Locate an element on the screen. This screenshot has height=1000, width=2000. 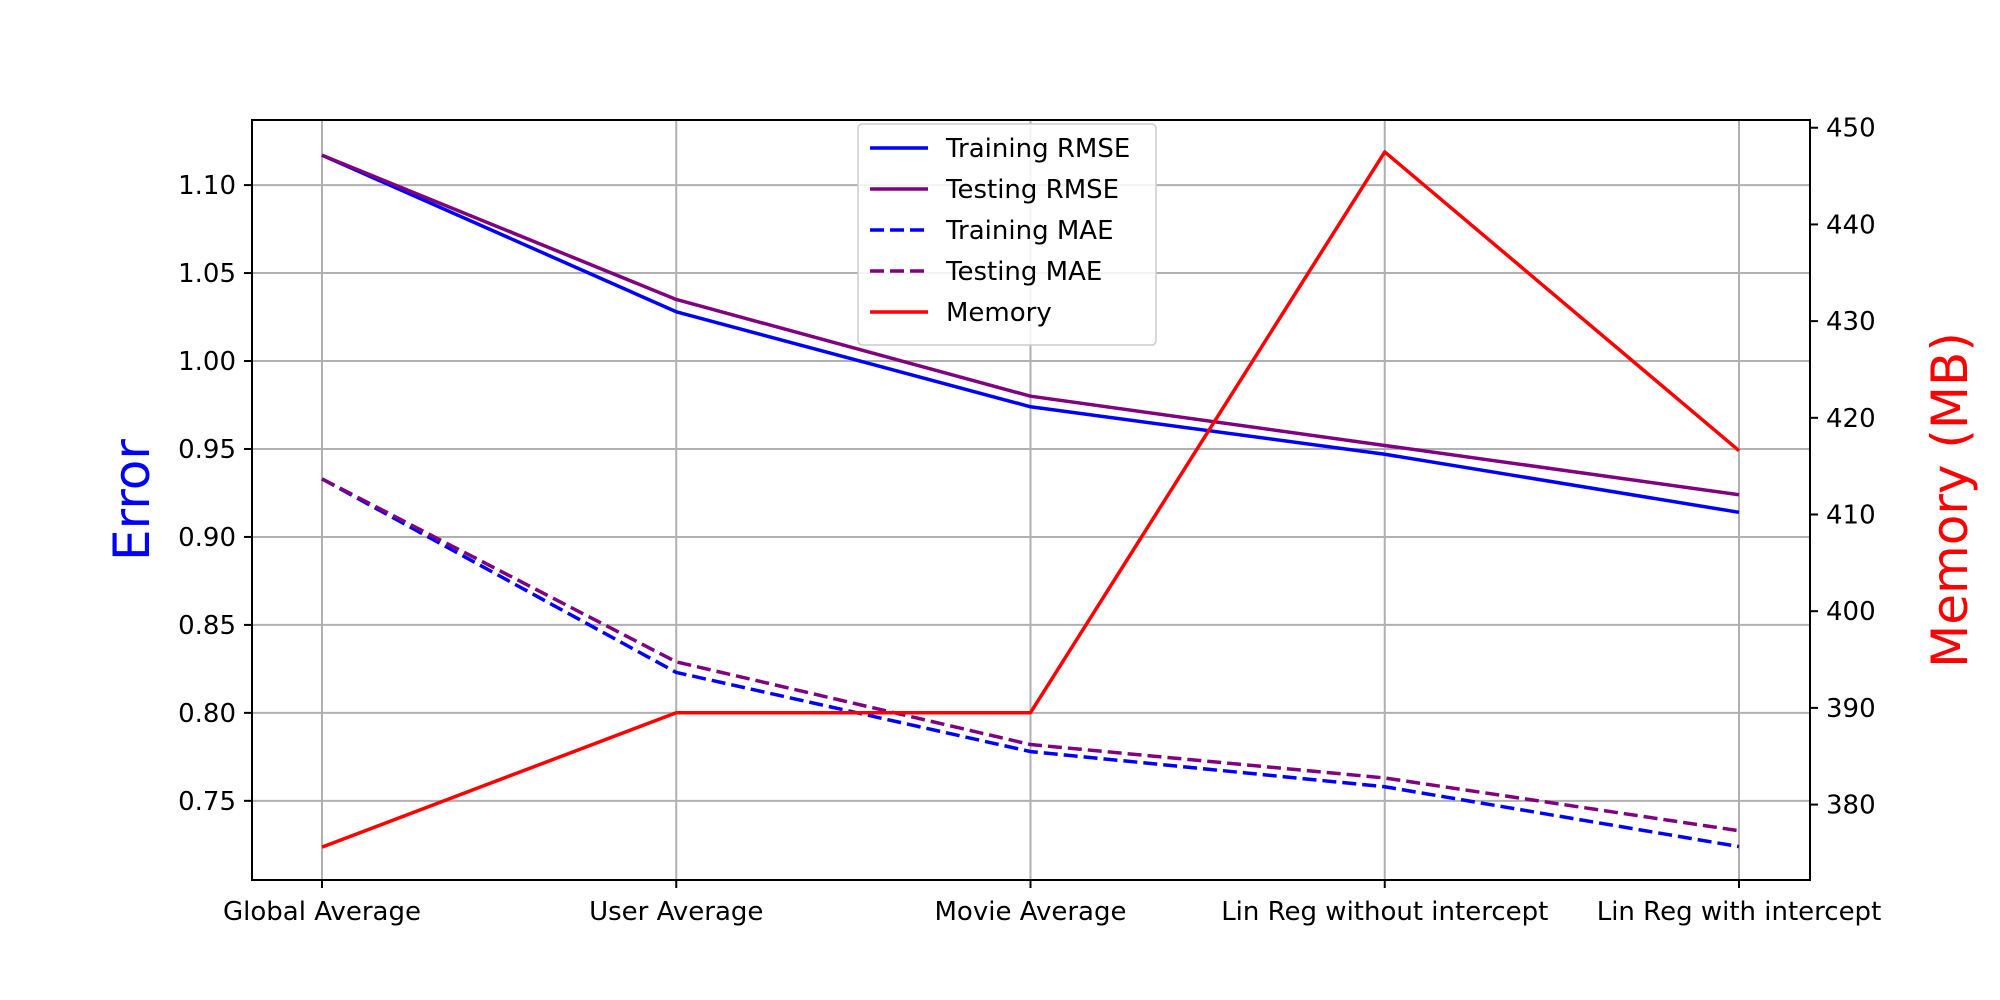
x-tick-label: Global Average is located at coordinates (322, 912).